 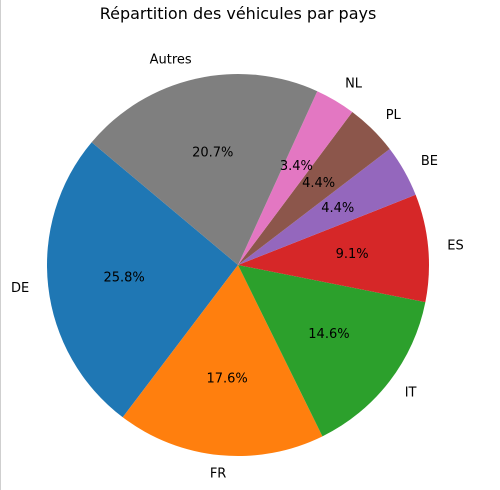 I want to click on category-label-de: DE, so click(x=20, y=288).